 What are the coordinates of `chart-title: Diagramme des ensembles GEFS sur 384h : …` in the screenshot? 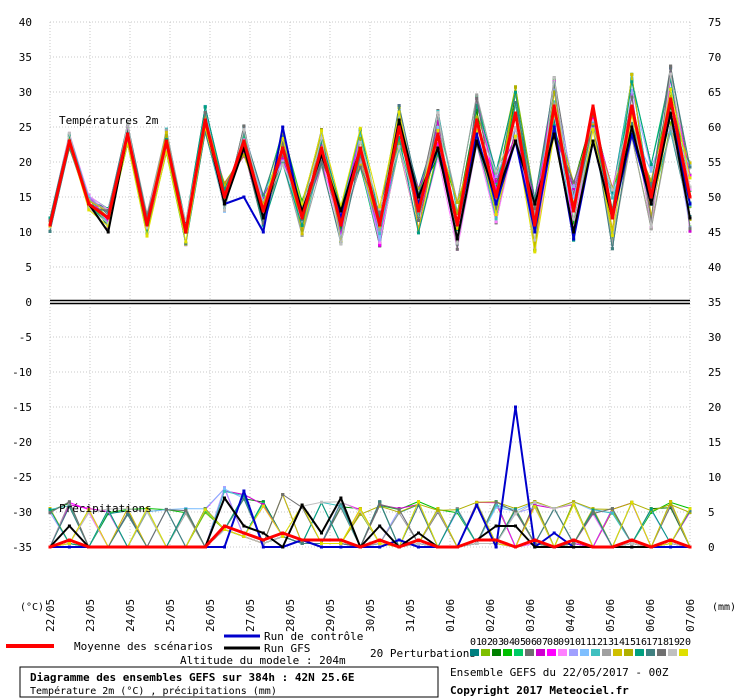 It's located at (192, 677).